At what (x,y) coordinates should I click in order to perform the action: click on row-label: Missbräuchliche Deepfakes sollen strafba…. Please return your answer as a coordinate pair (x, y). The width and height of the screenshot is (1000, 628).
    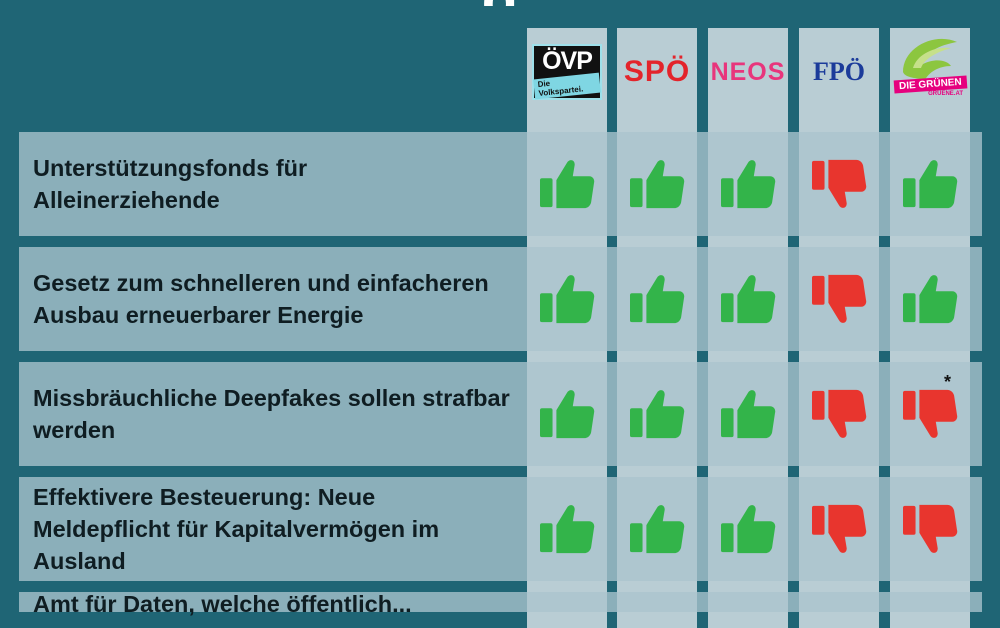
    Looking at the image, I should click on (271, 414).